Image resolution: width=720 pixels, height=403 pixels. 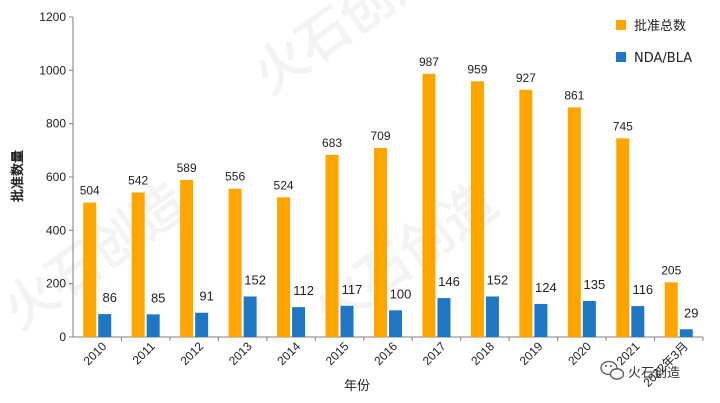 What do you see at coordinates (187, 168) in the screenshot?
I see `data-label-total: 589` at bounding box center [187, 168].